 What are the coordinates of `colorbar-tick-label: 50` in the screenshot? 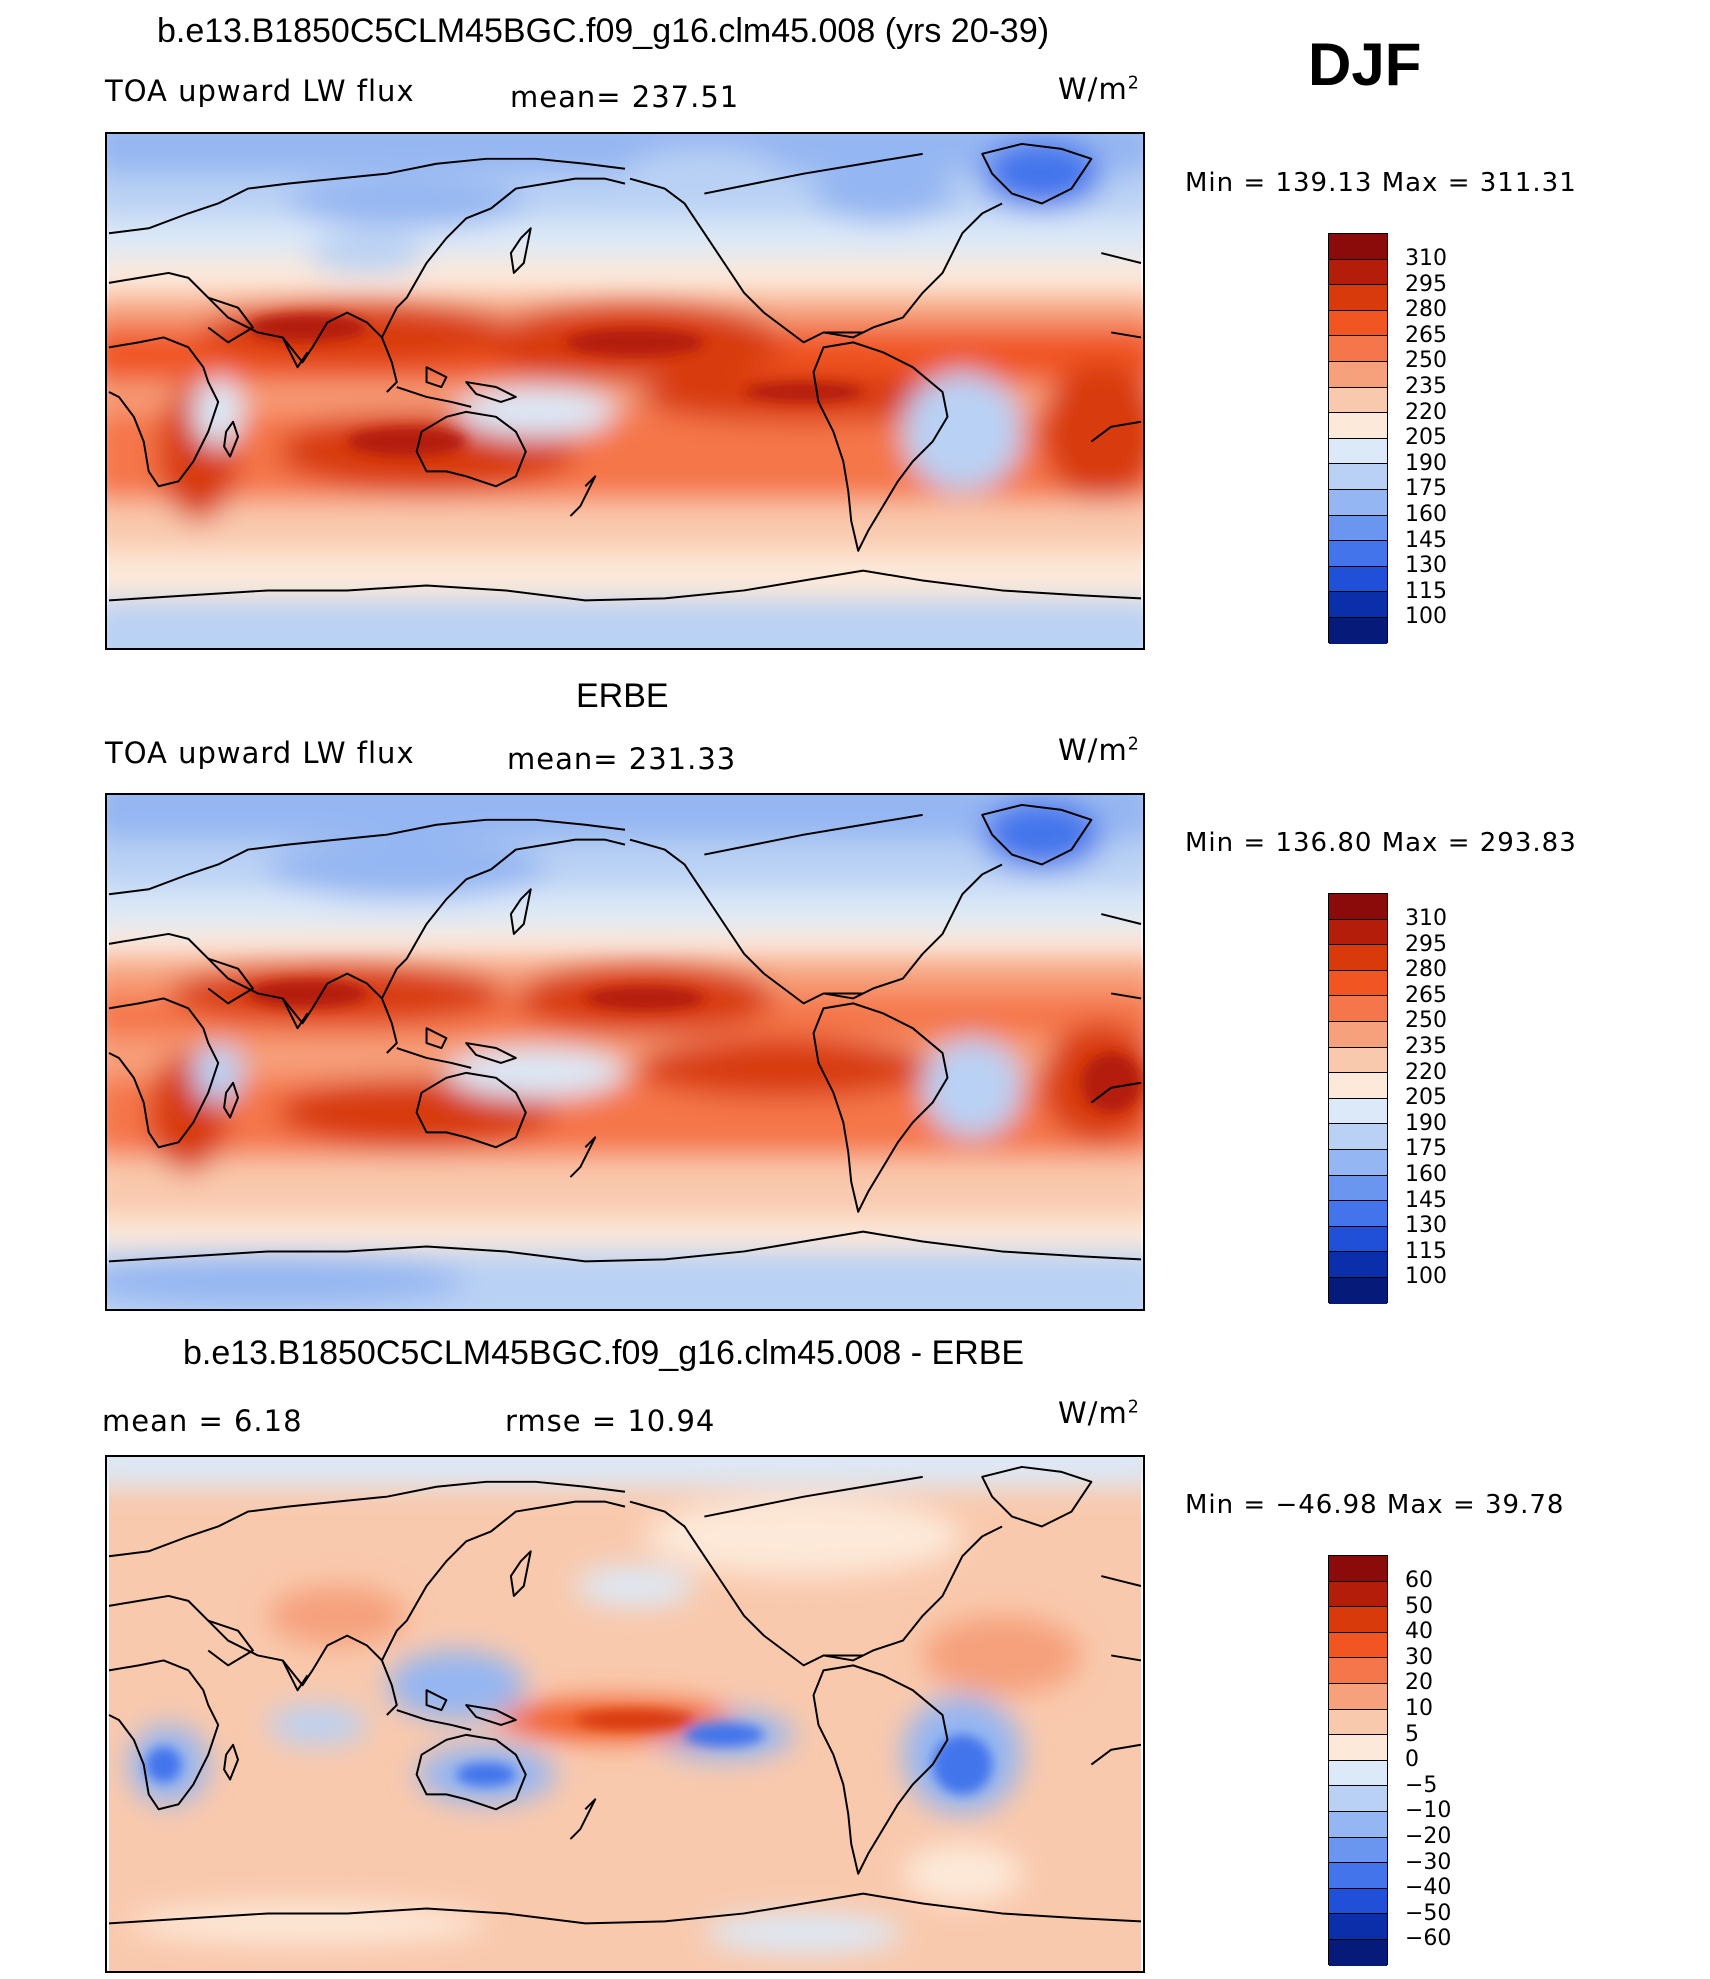 It's located at (1419, 1606).